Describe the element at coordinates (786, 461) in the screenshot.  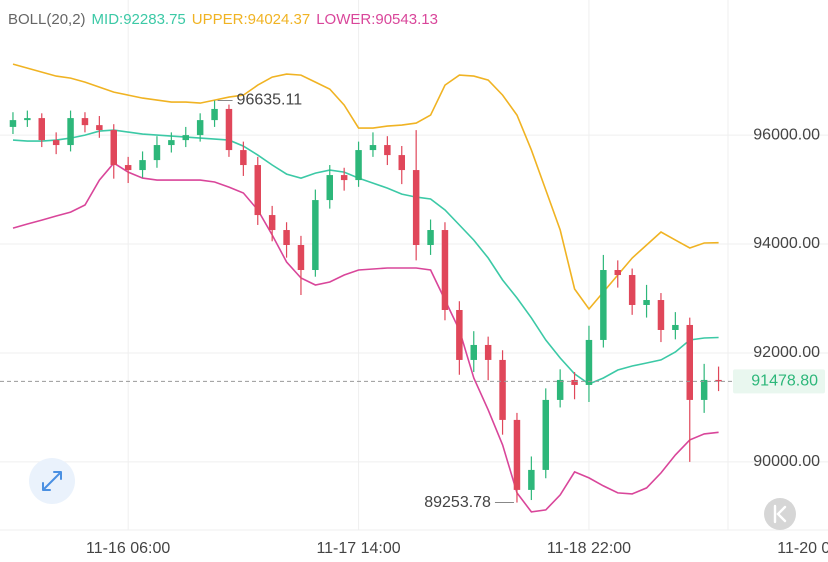
I see `y-tick-label: 90000.00` at that location.